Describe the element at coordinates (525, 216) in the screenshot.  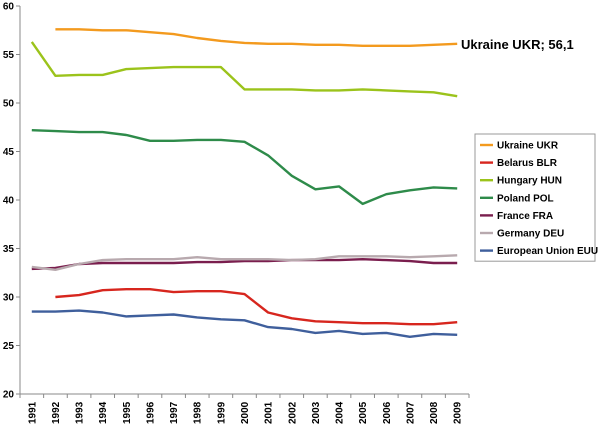
I see `legend-label: France FRA` at that location.